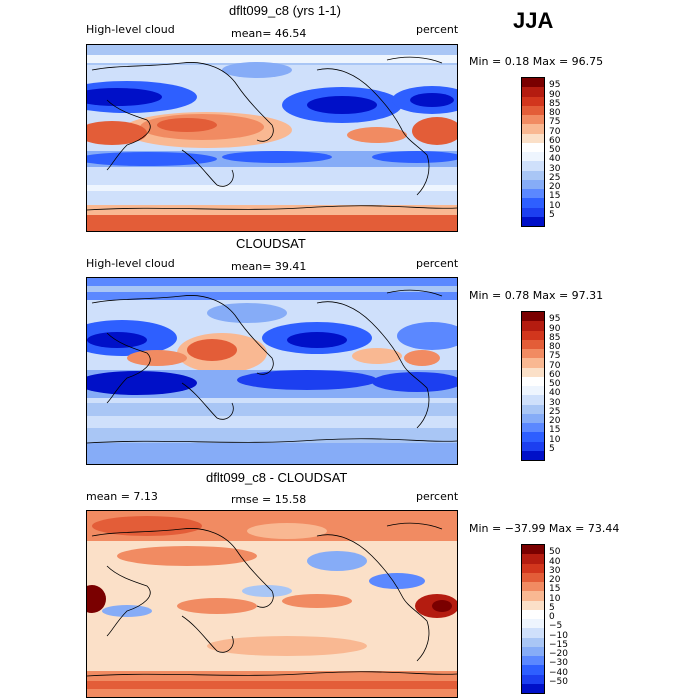  I want to click on panel3-map, so click(272, 604).